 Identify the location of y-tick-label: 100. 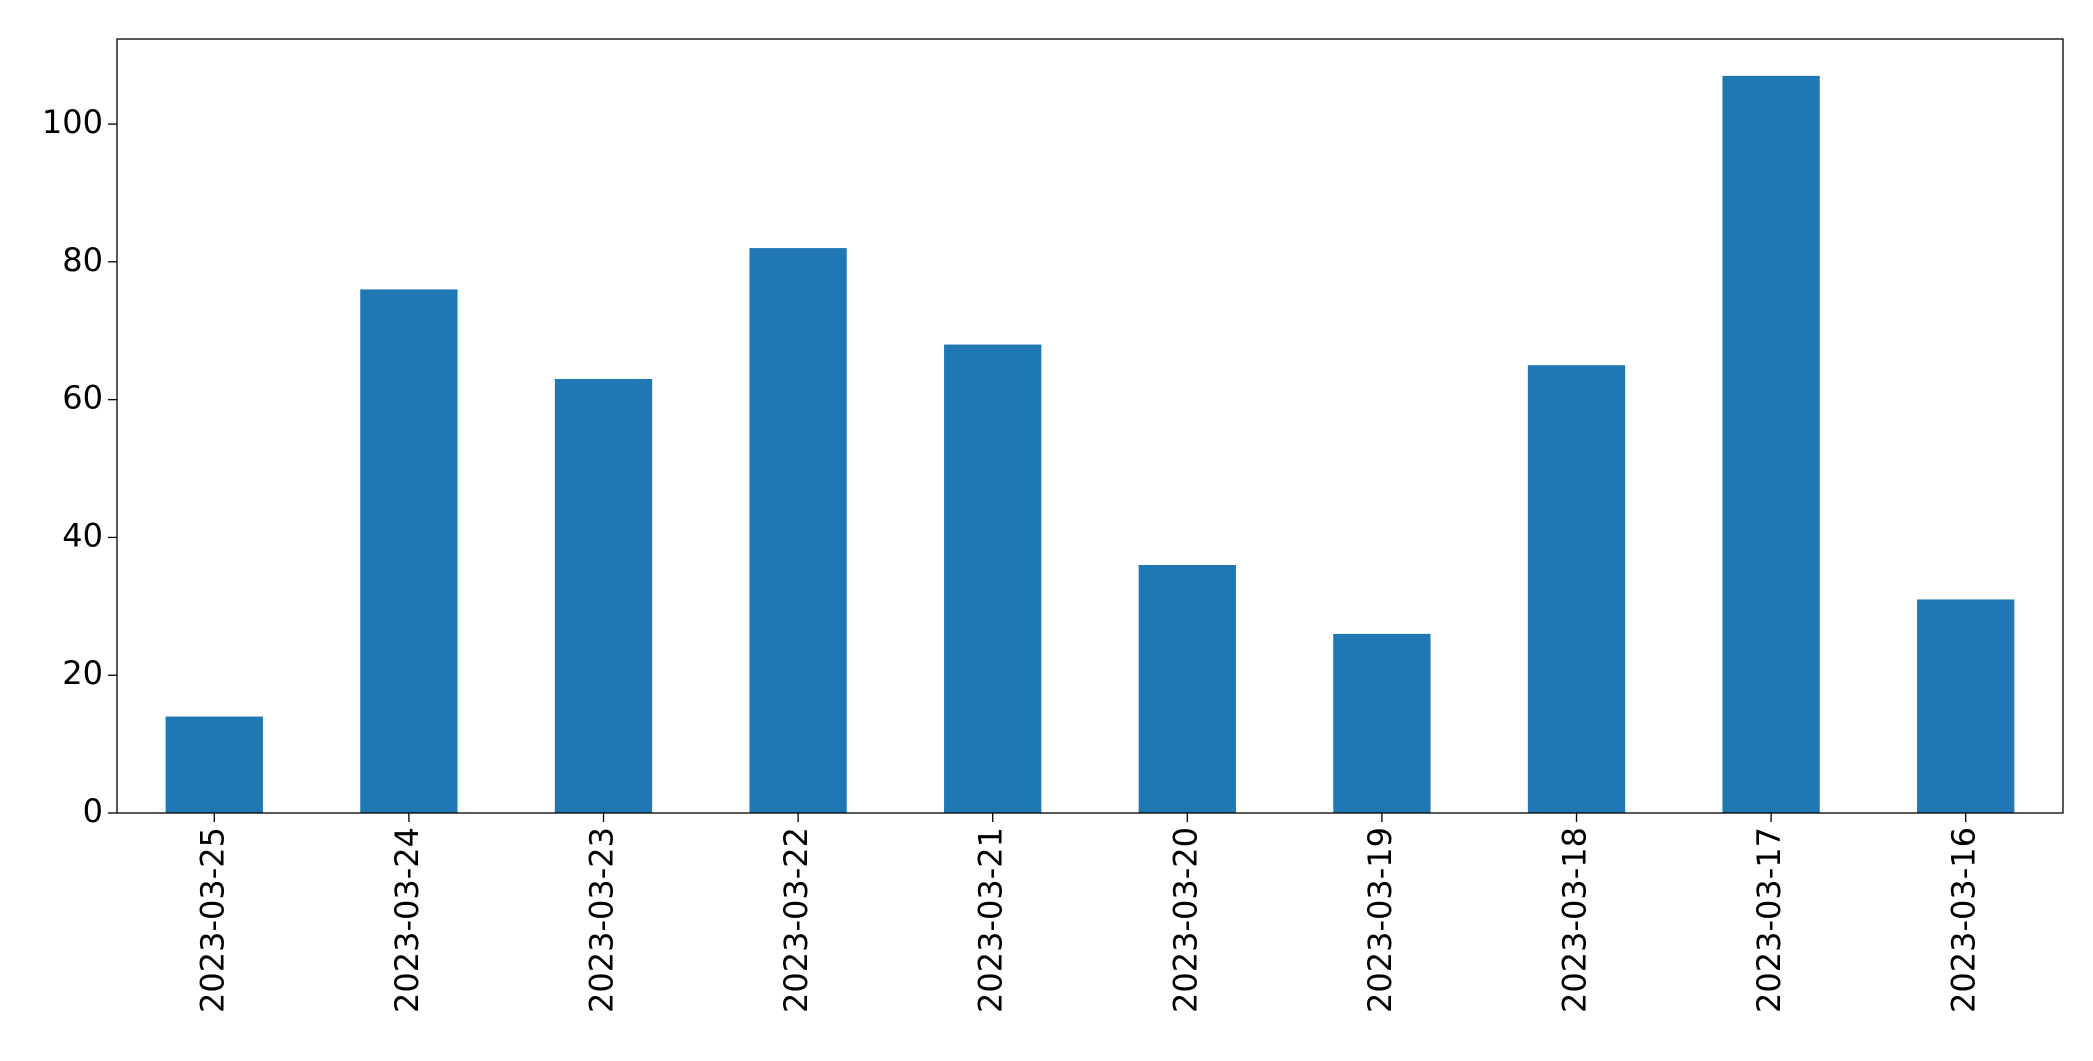
(72, 122).